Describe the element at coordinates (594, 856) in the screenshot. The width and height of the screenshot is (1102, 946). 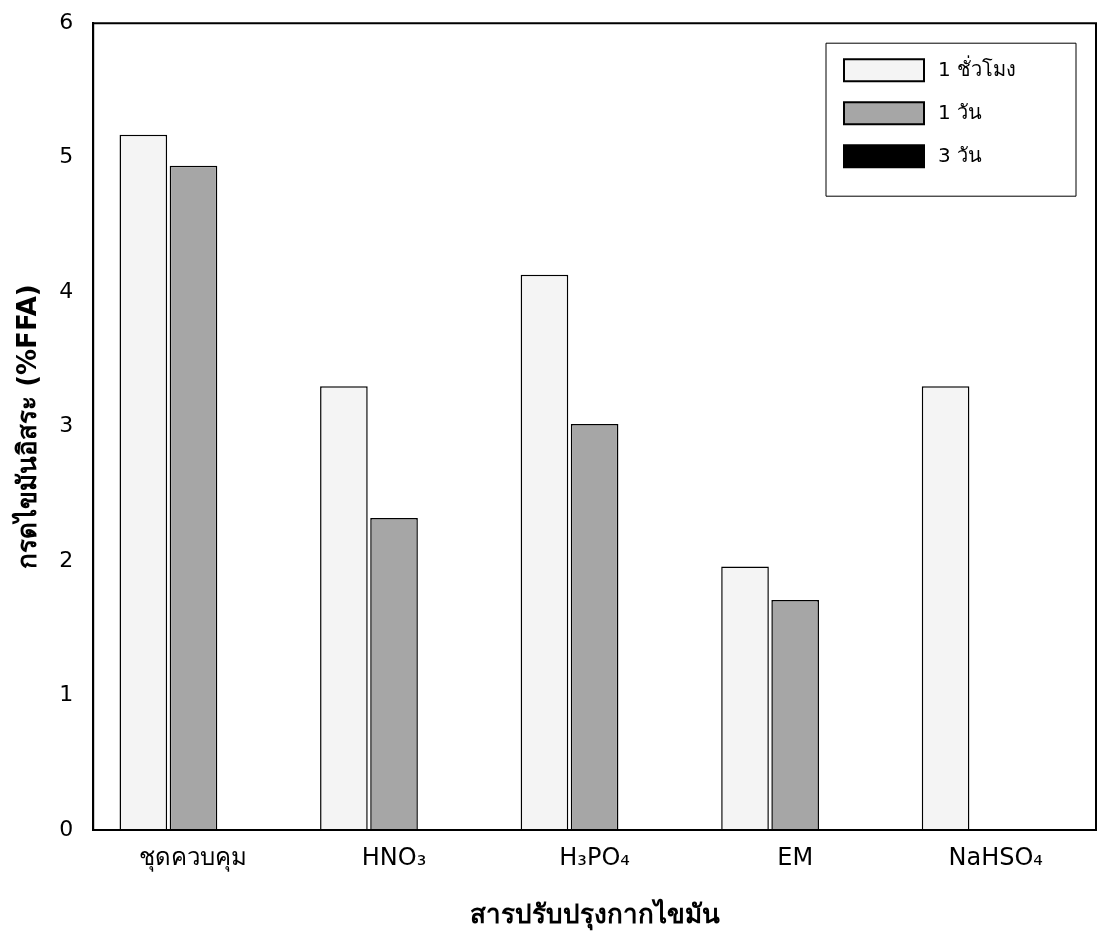
I see `x-tick-label: H₃PO₄` at that location.